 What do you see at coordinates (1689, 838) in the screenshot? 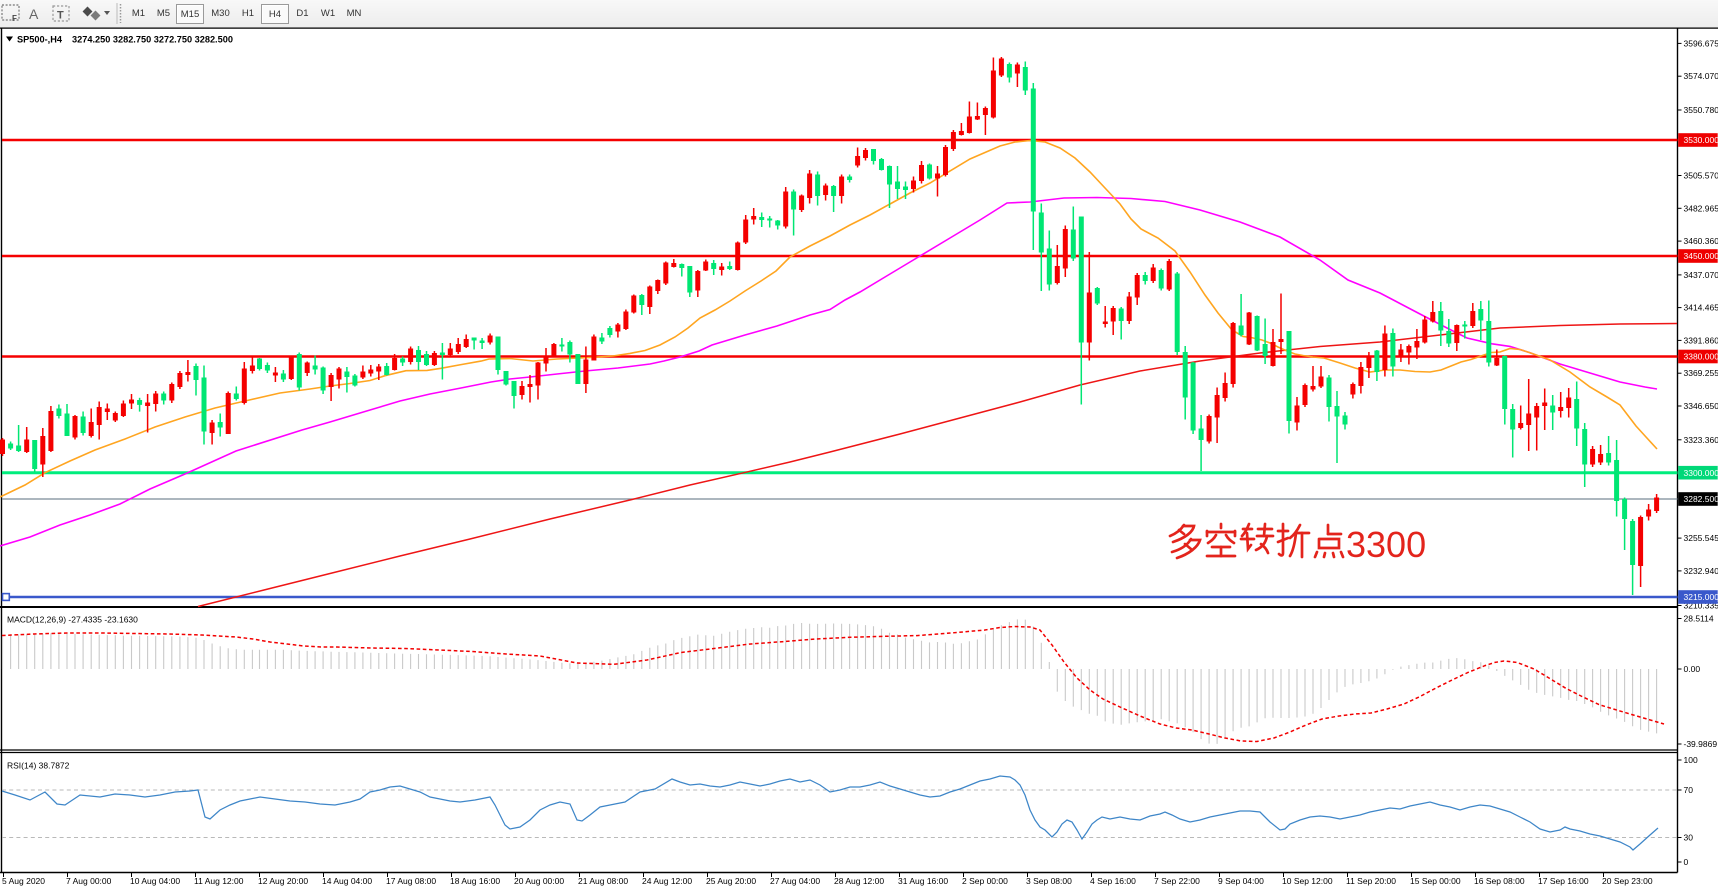
I see `svg-text: 30` at bounding box center [1689, 838].